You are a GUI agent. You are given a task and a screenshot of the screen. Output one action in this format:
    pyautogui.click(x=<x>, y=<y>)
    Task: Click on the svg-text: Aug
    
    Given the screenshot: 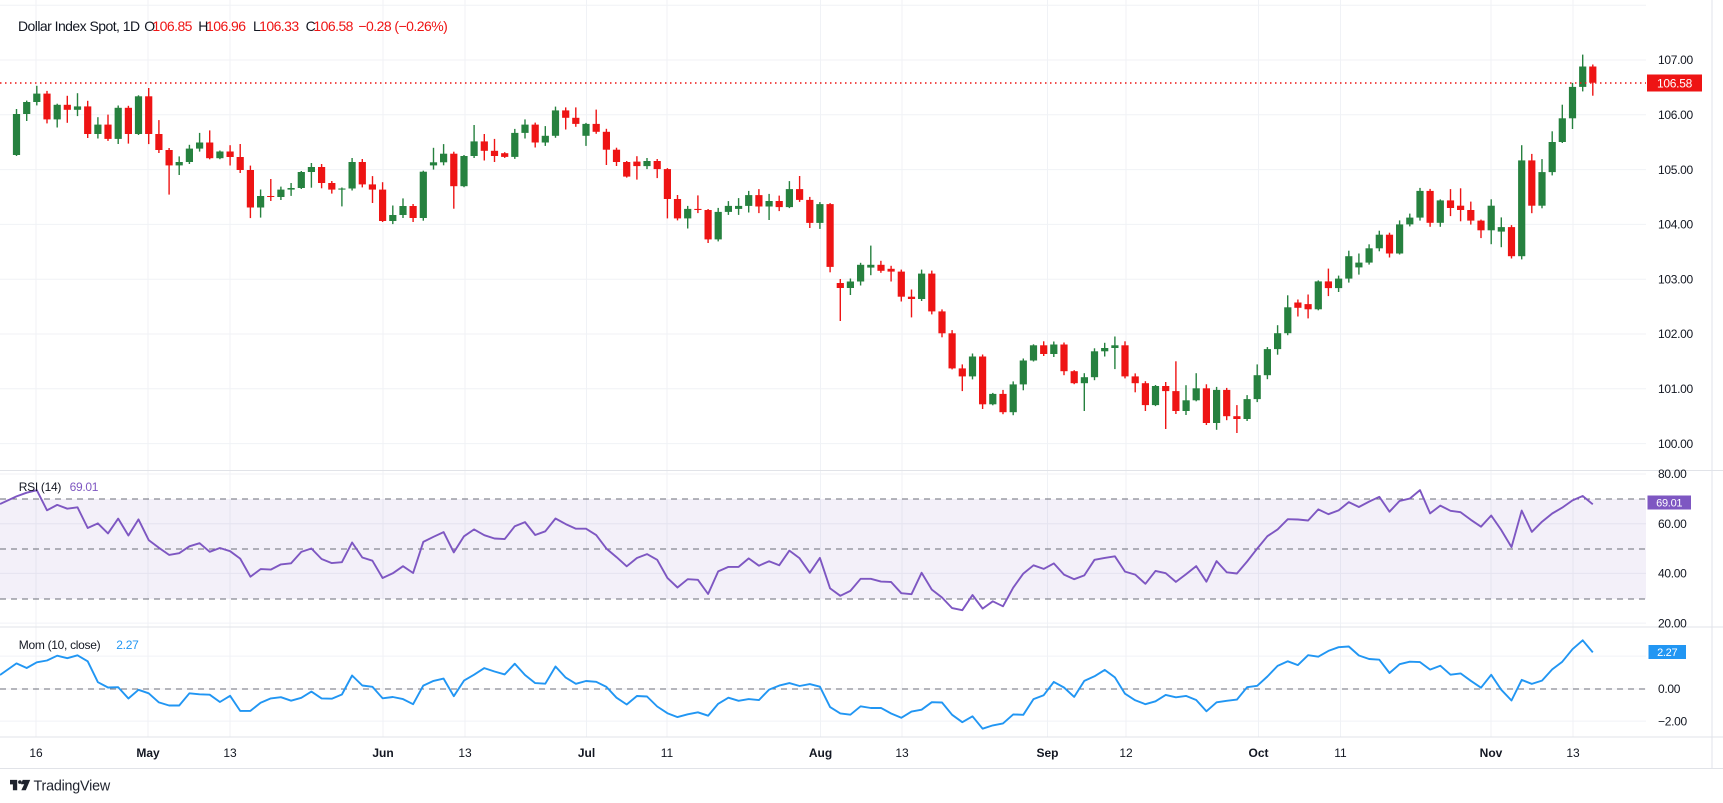 What is the action you would take?
    pyautogui.click(x=820, y=753)
    